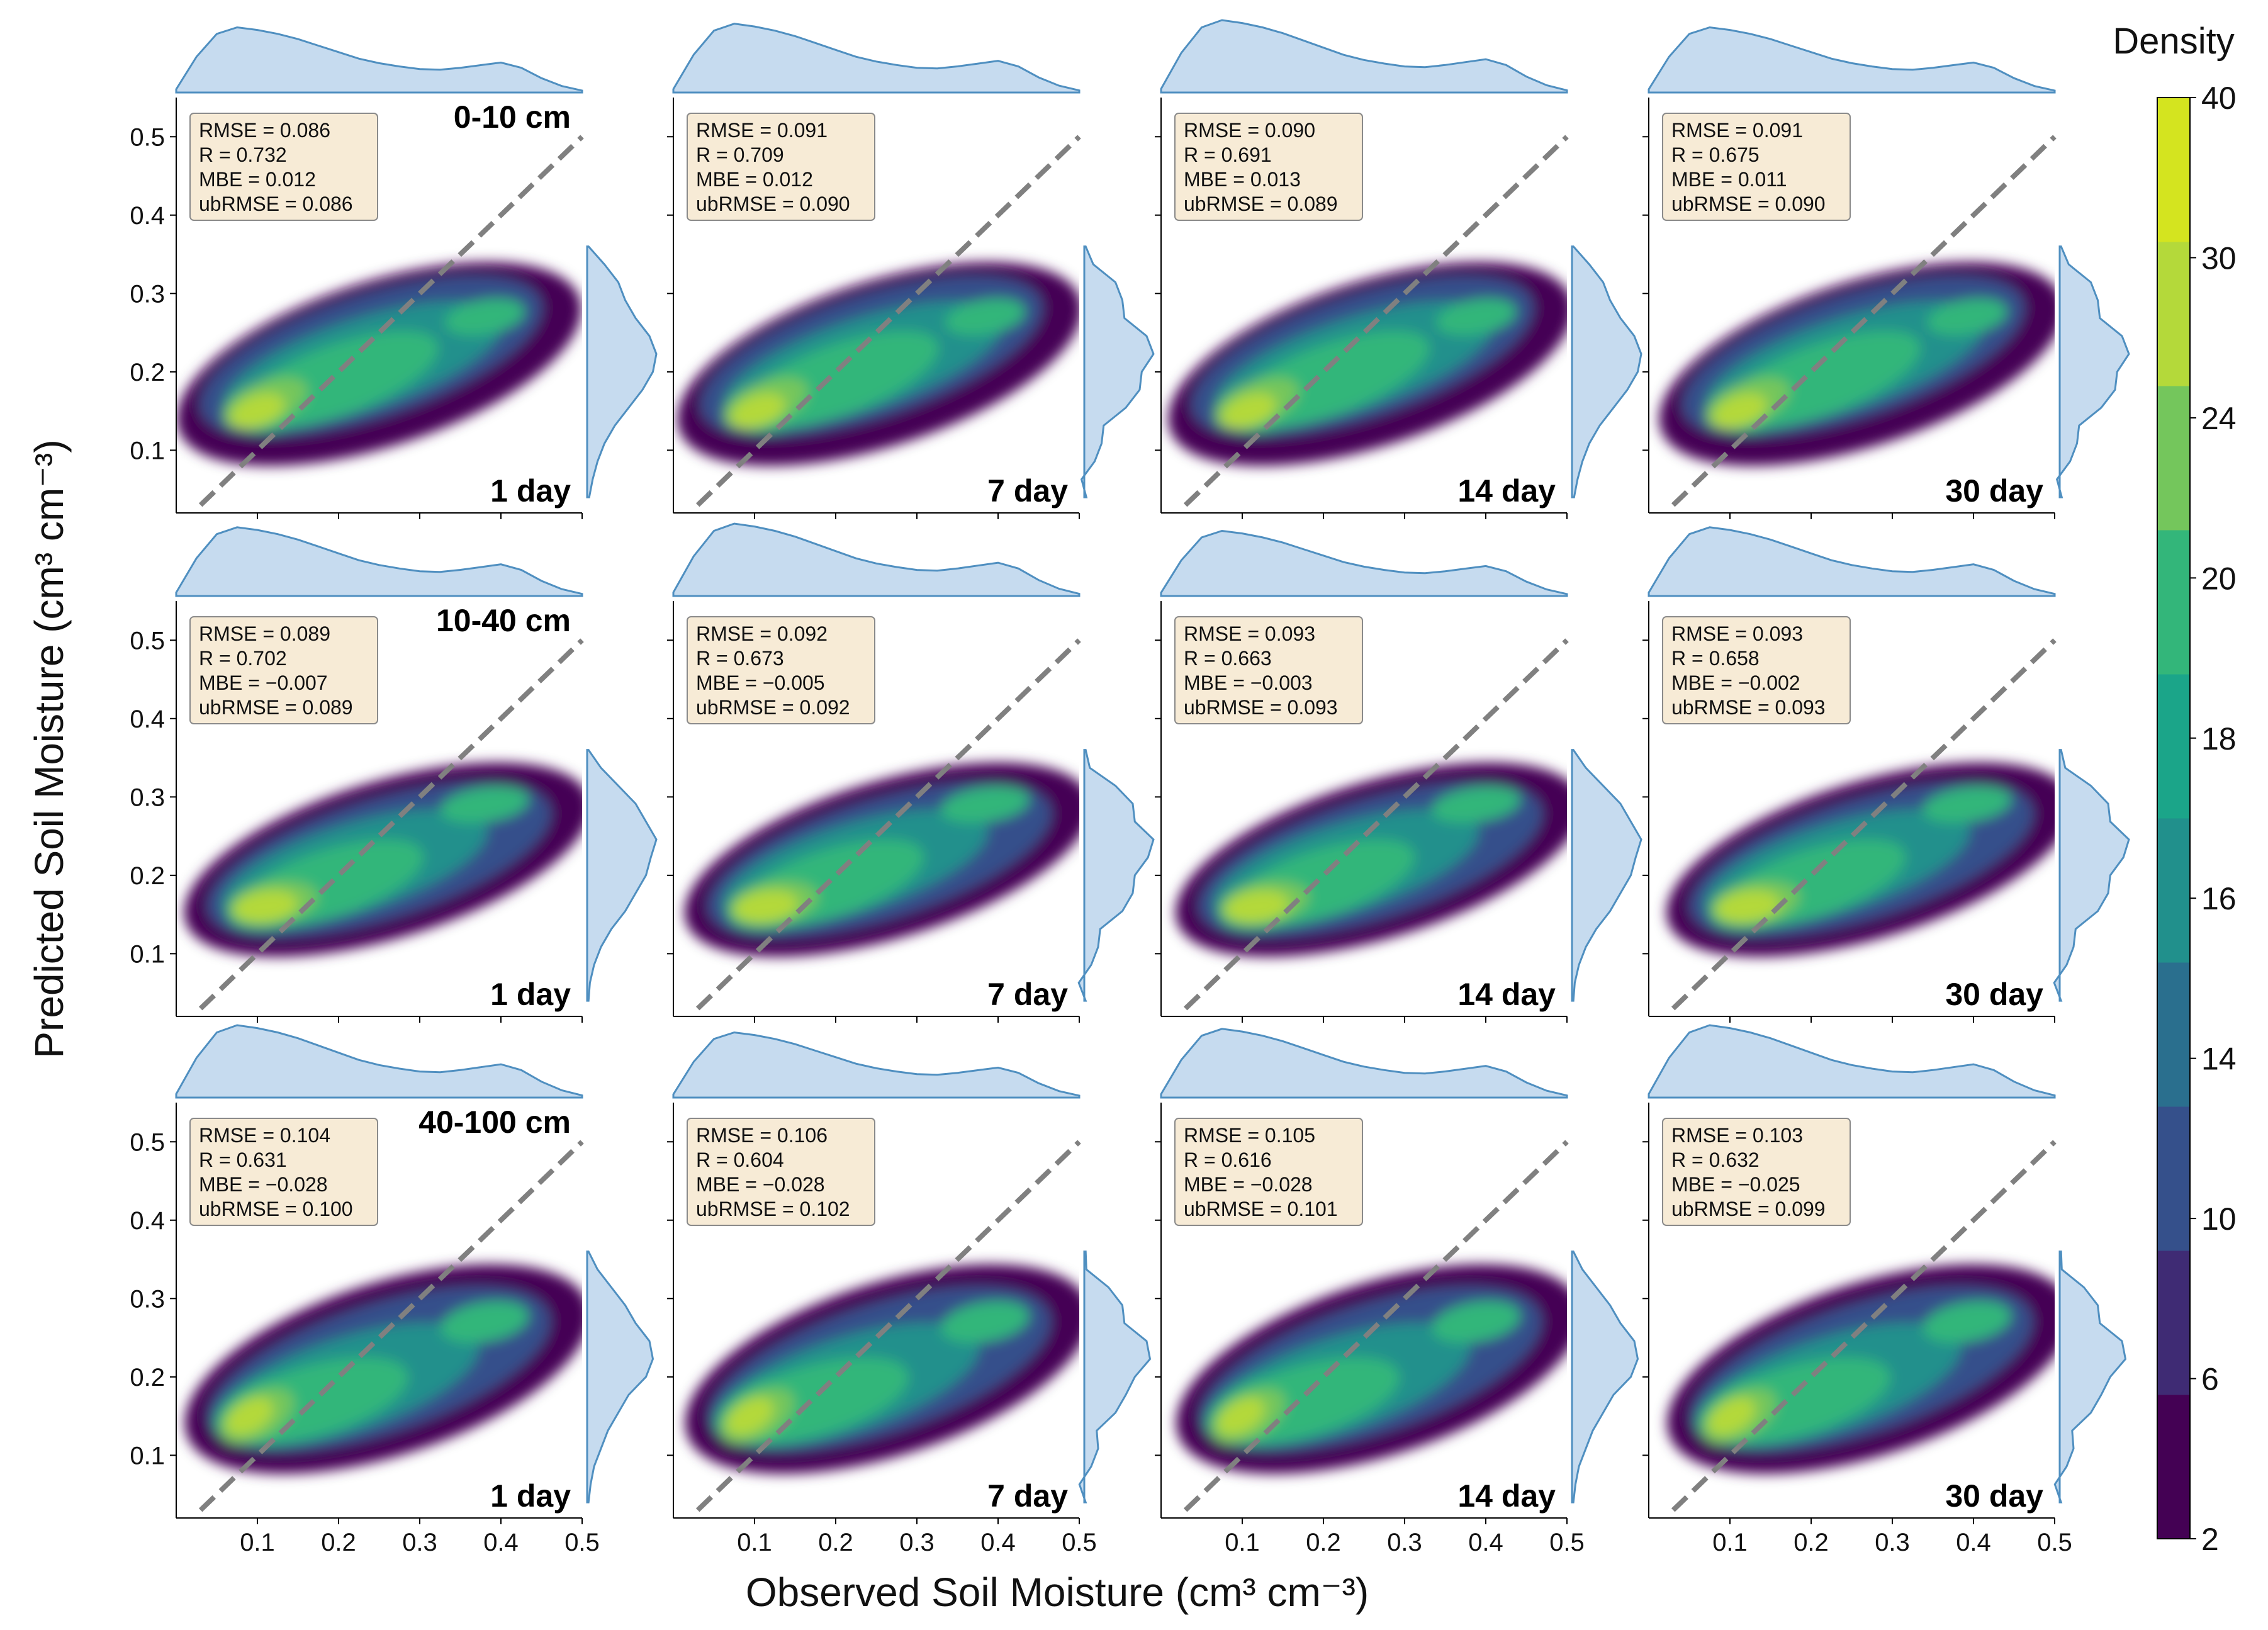  I want to click on y-tick-label: 0.2, so click(147, 876).